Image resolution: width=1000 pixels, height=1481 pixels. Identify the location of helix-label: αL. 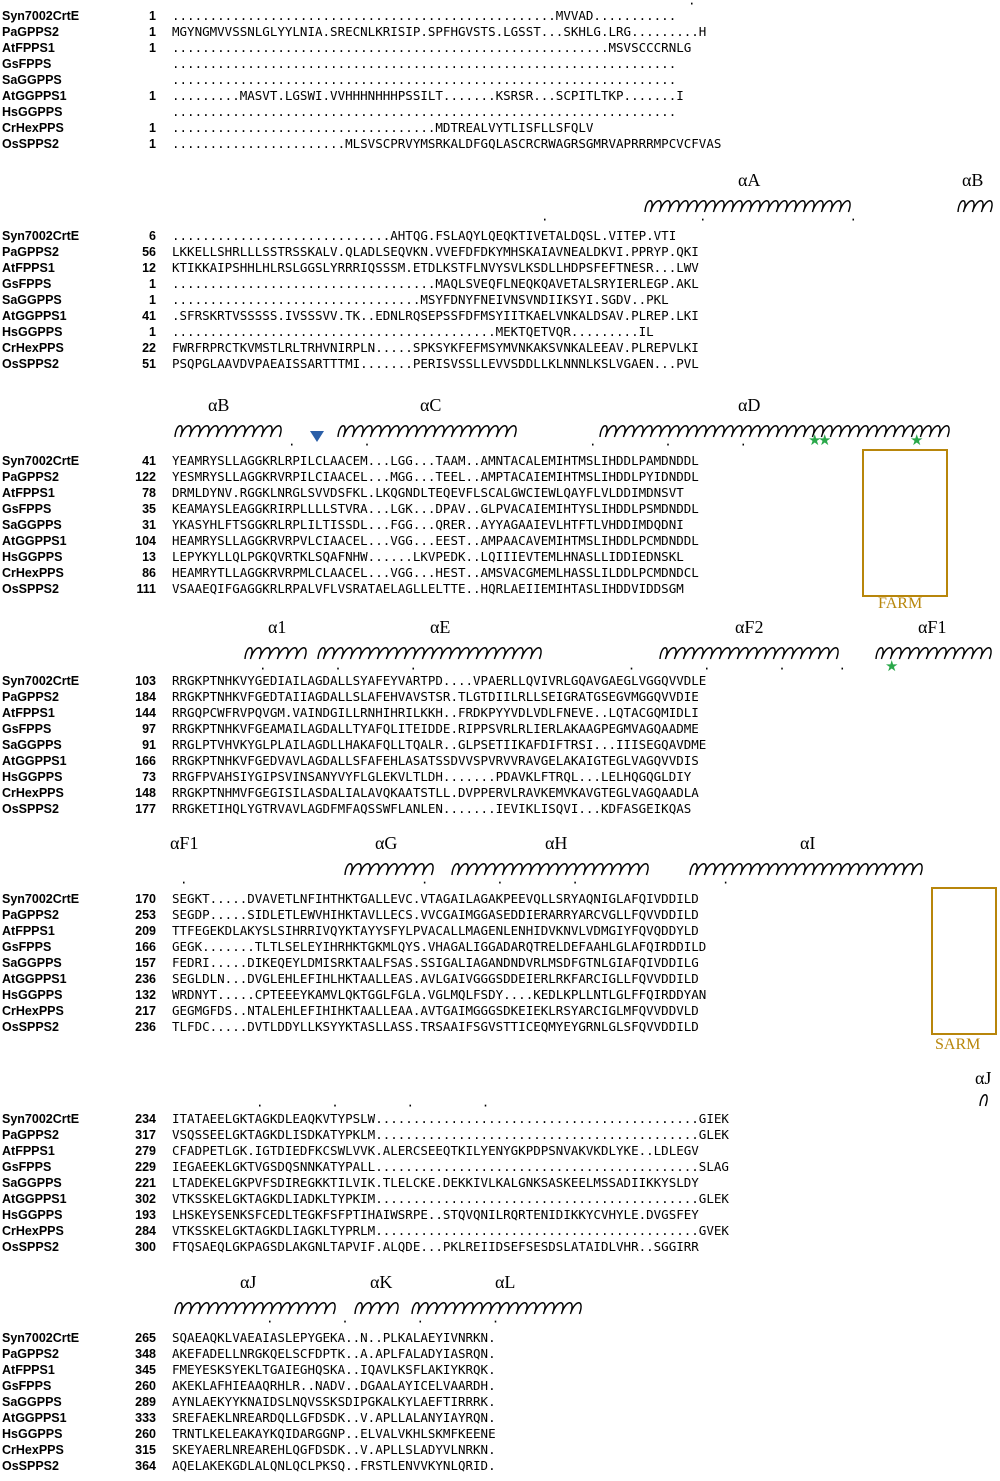
(505, 1282).